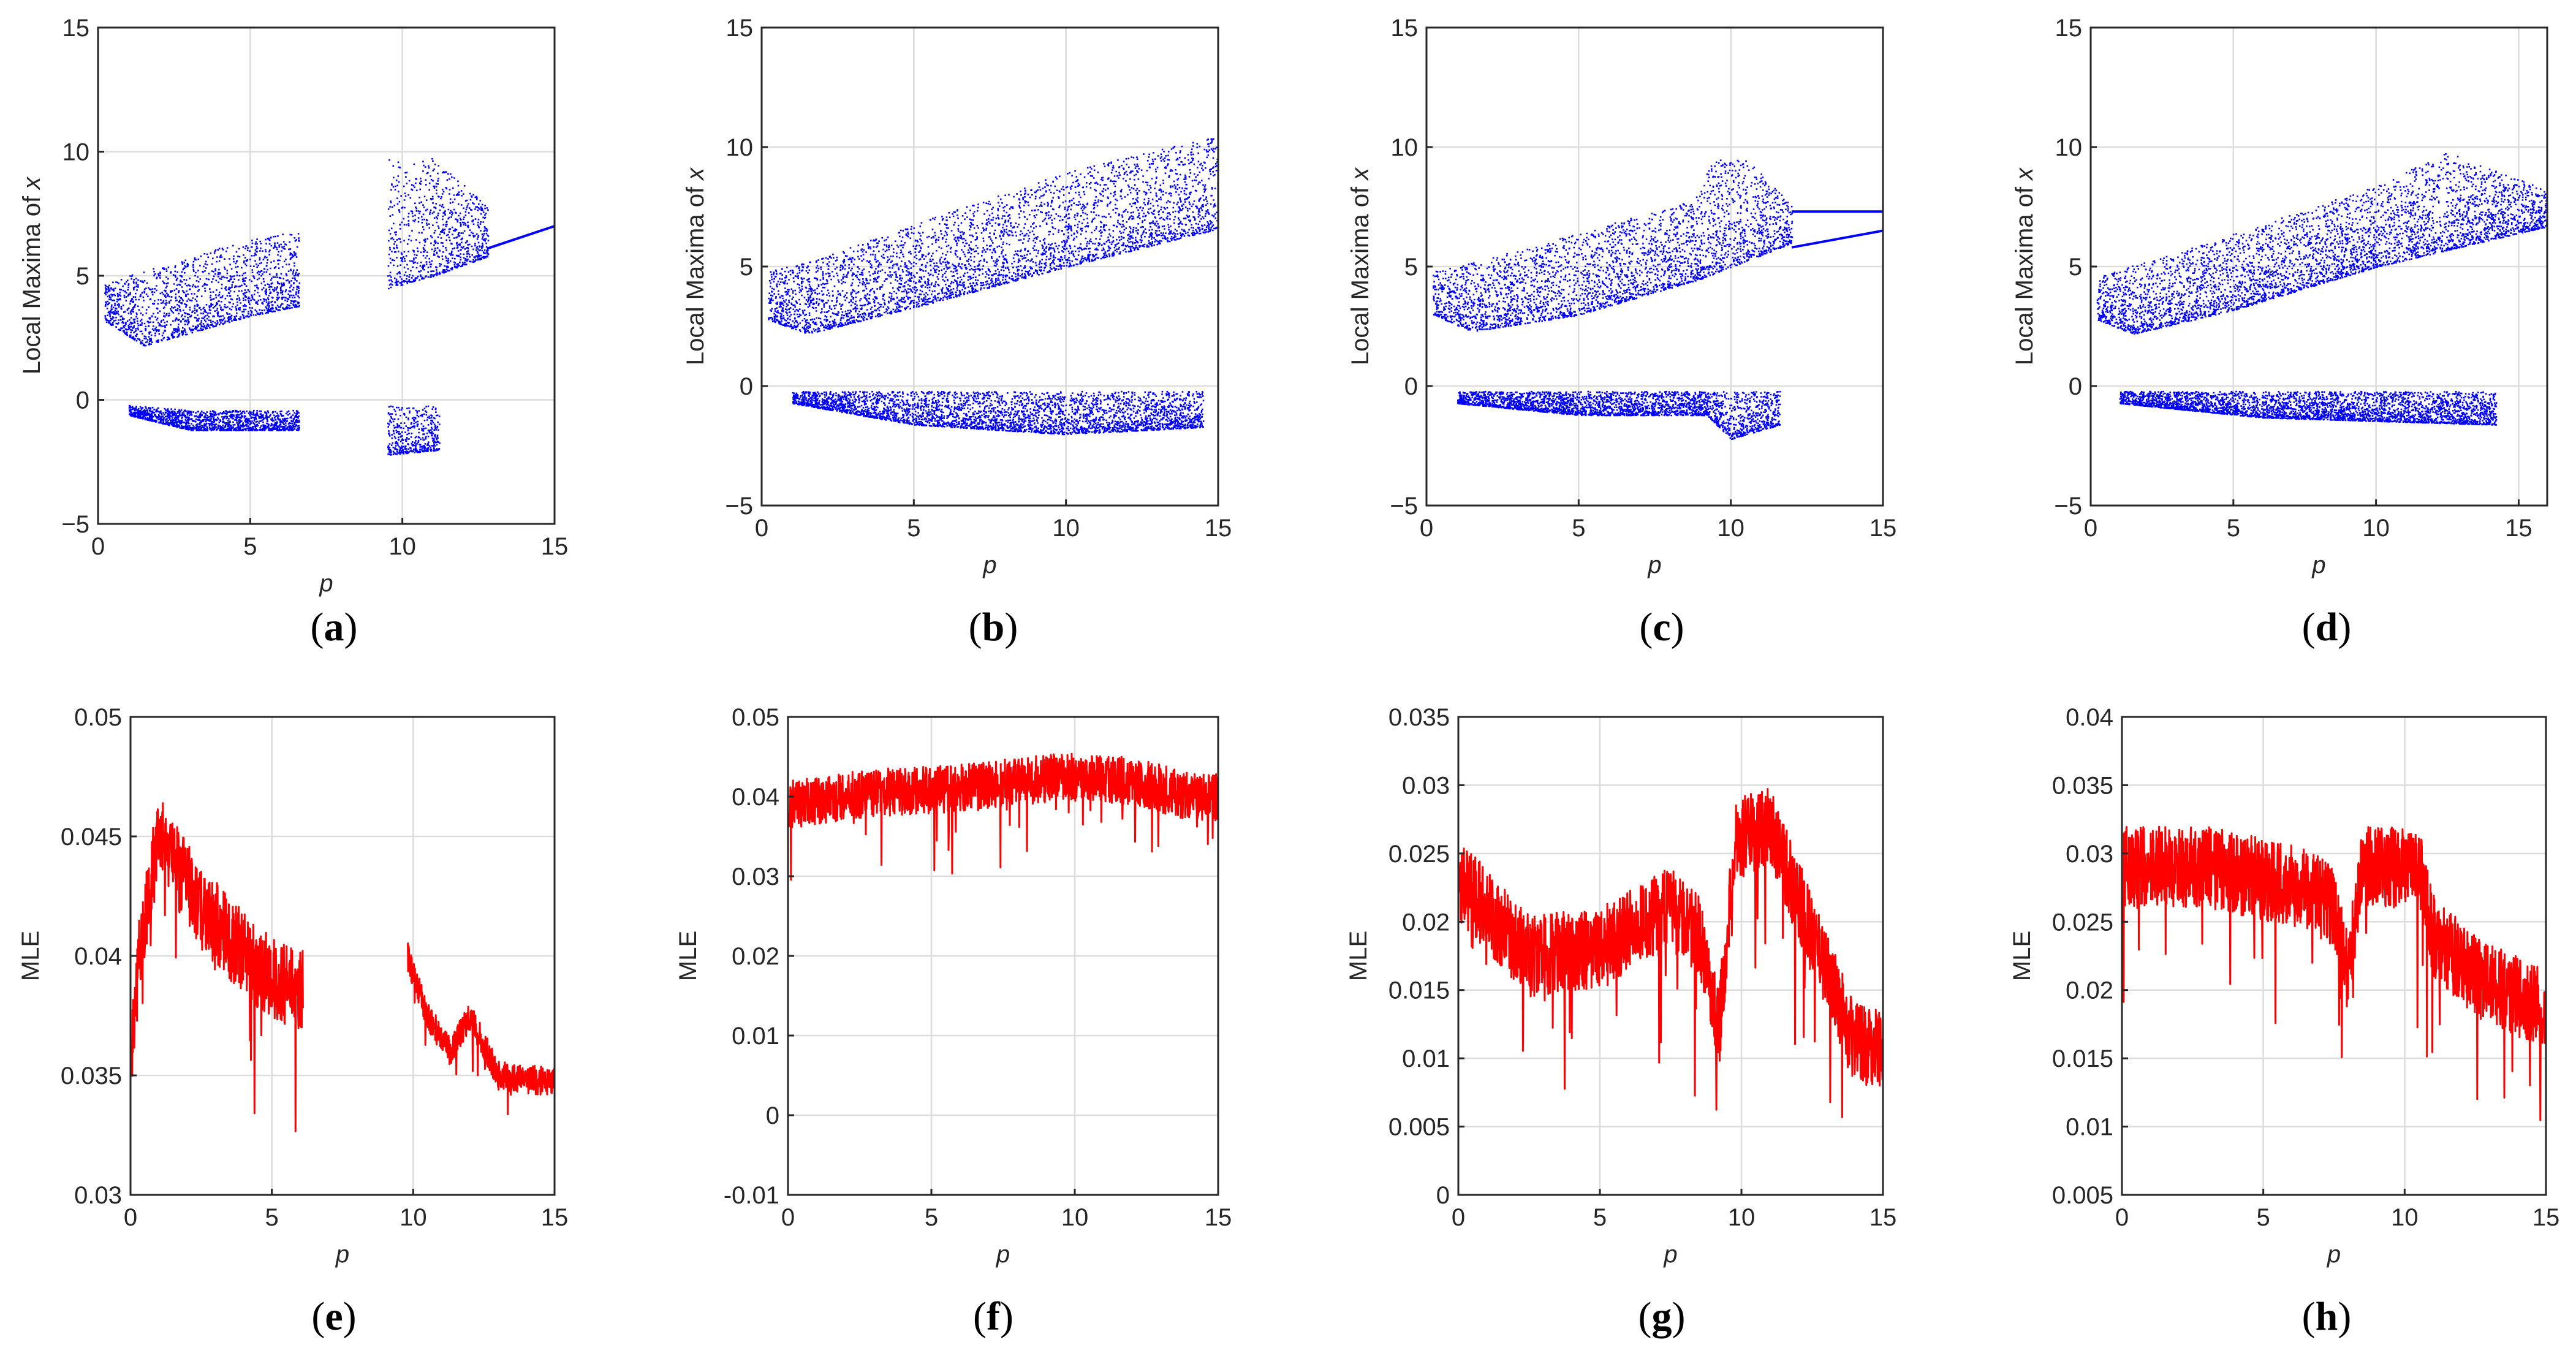 The height and width of the screenshot is (1364, 2576). I want to click on y-tick-label: -0.01, so click(751, 1196).